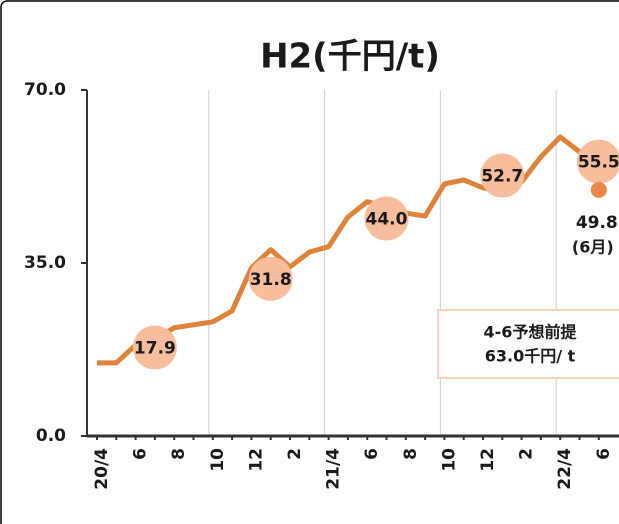  Describe the element at coordinates (102, 469) in the screenshot. I see `x-tick-label: 20/4` at that location.